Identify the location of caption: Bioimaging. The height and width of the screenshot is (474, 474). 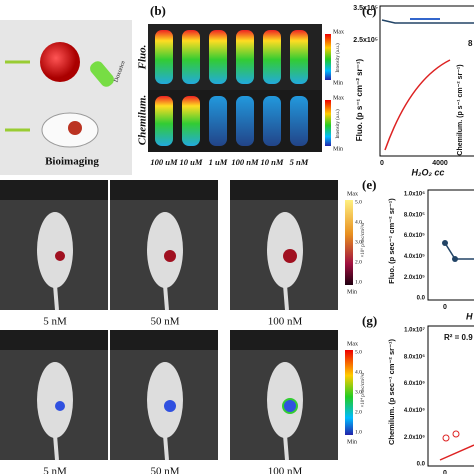
(72, 162).